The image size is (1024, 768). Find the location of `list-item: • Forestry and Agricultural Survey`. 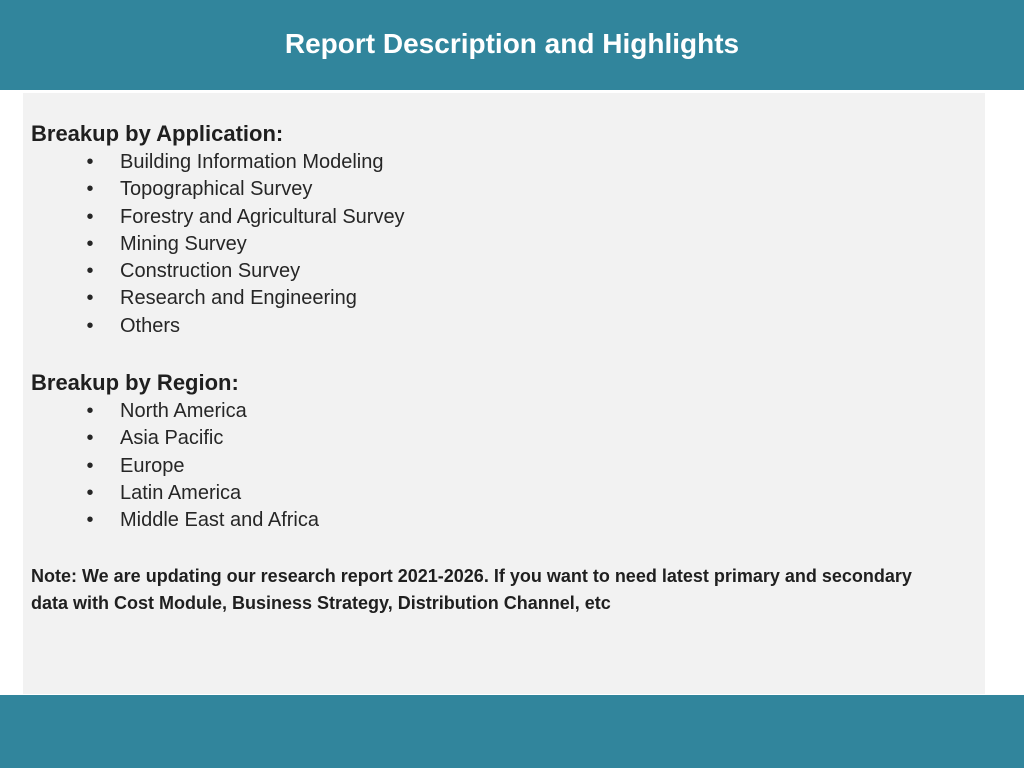

list-item: • Forestry and Agricultural Survey is located at coordinates (217, 217).